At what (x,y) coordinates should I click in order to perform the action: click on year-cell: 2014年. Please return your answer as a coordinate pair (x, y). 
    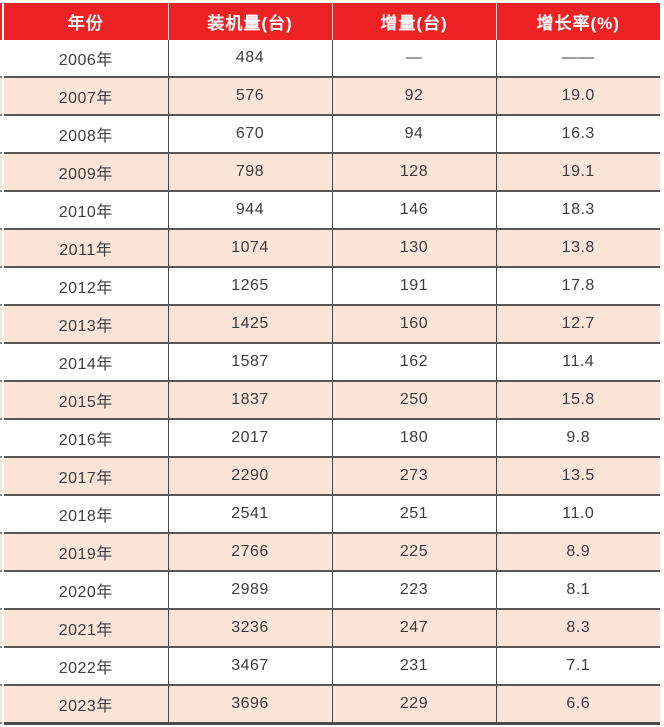
    Looking at the image, I should click on (86, 361).